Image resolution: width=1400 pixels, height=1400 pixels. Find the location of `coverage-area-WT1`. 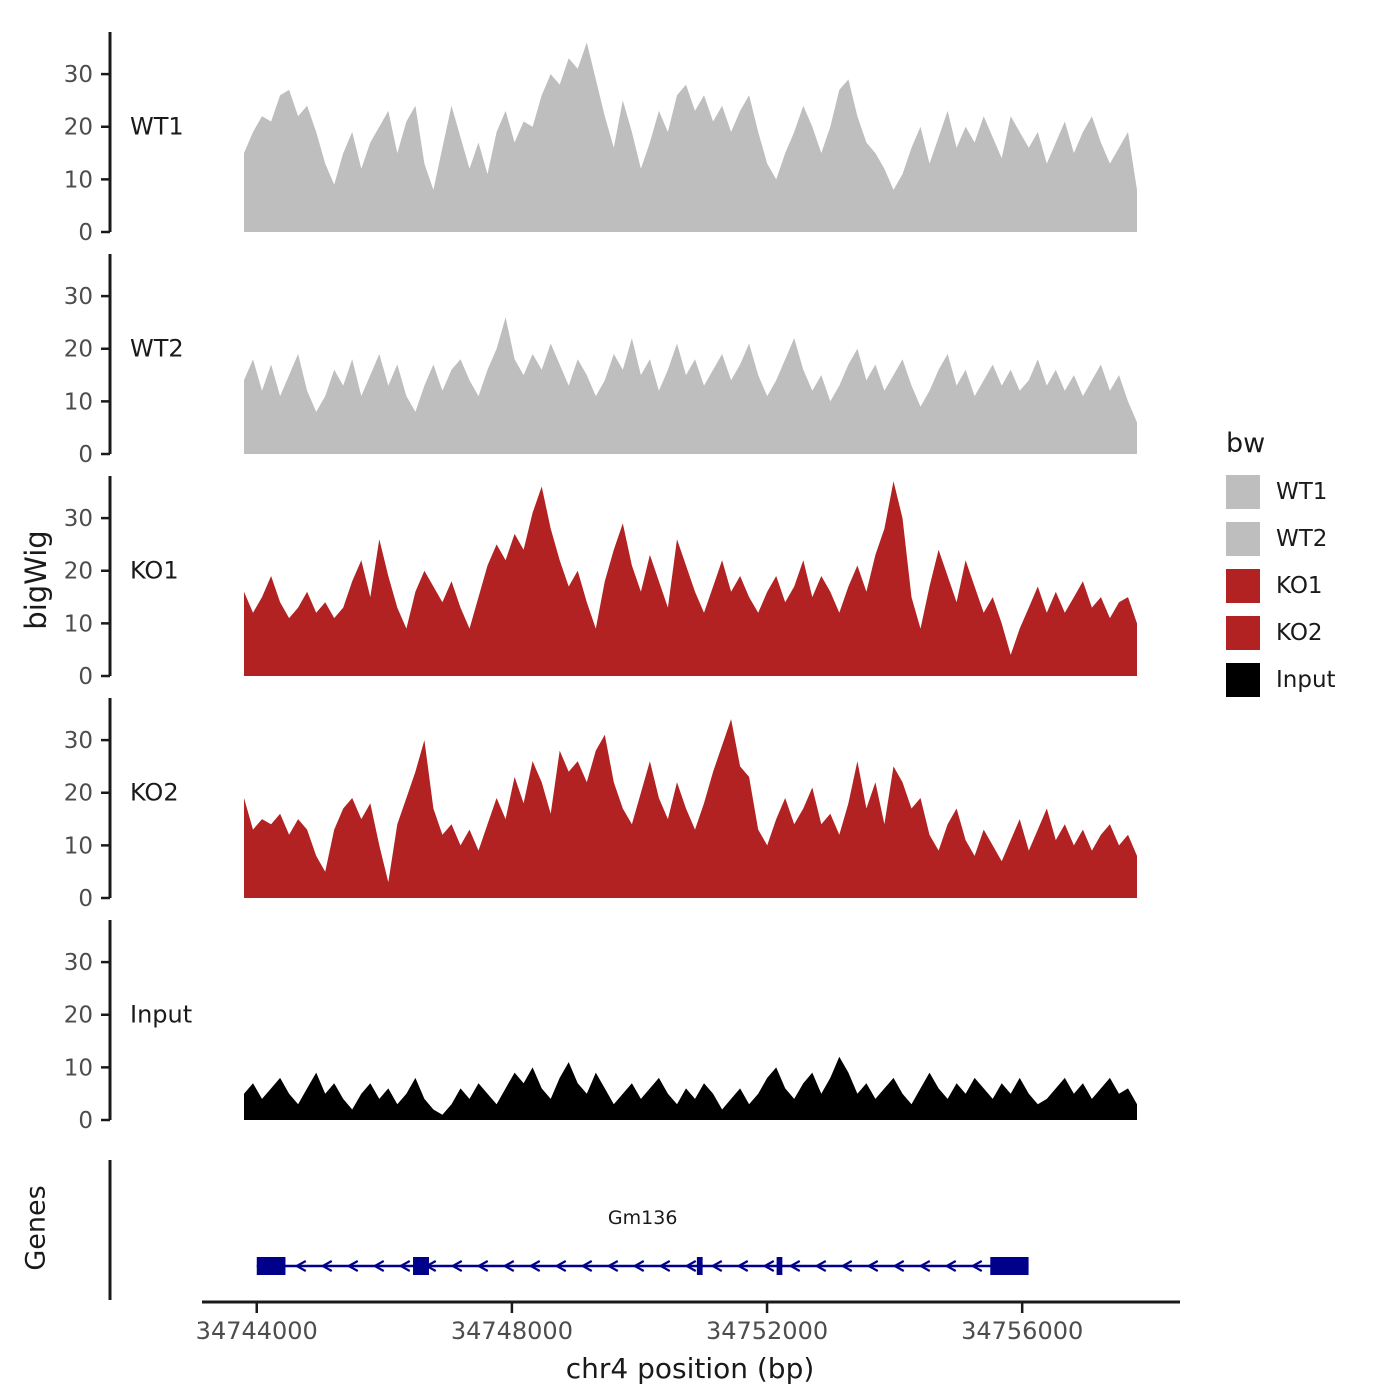

coverage-area-WT1 is located at coordinates (690, 137).